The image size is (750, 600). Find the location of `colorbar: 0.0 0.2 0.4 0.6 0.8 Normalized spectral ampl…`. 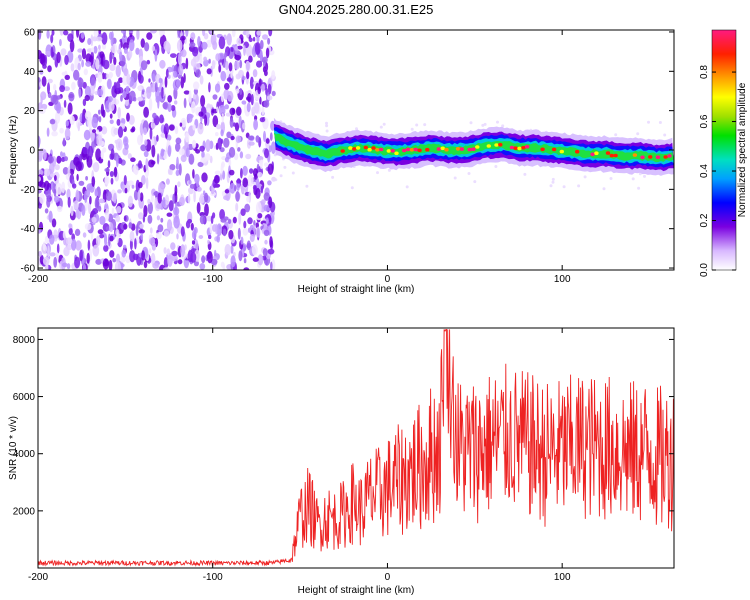

colorbar: 0.0 0.2 0.4 0.6 0.8 Normalized spectral ampl… is located at coordinates (723, 153).